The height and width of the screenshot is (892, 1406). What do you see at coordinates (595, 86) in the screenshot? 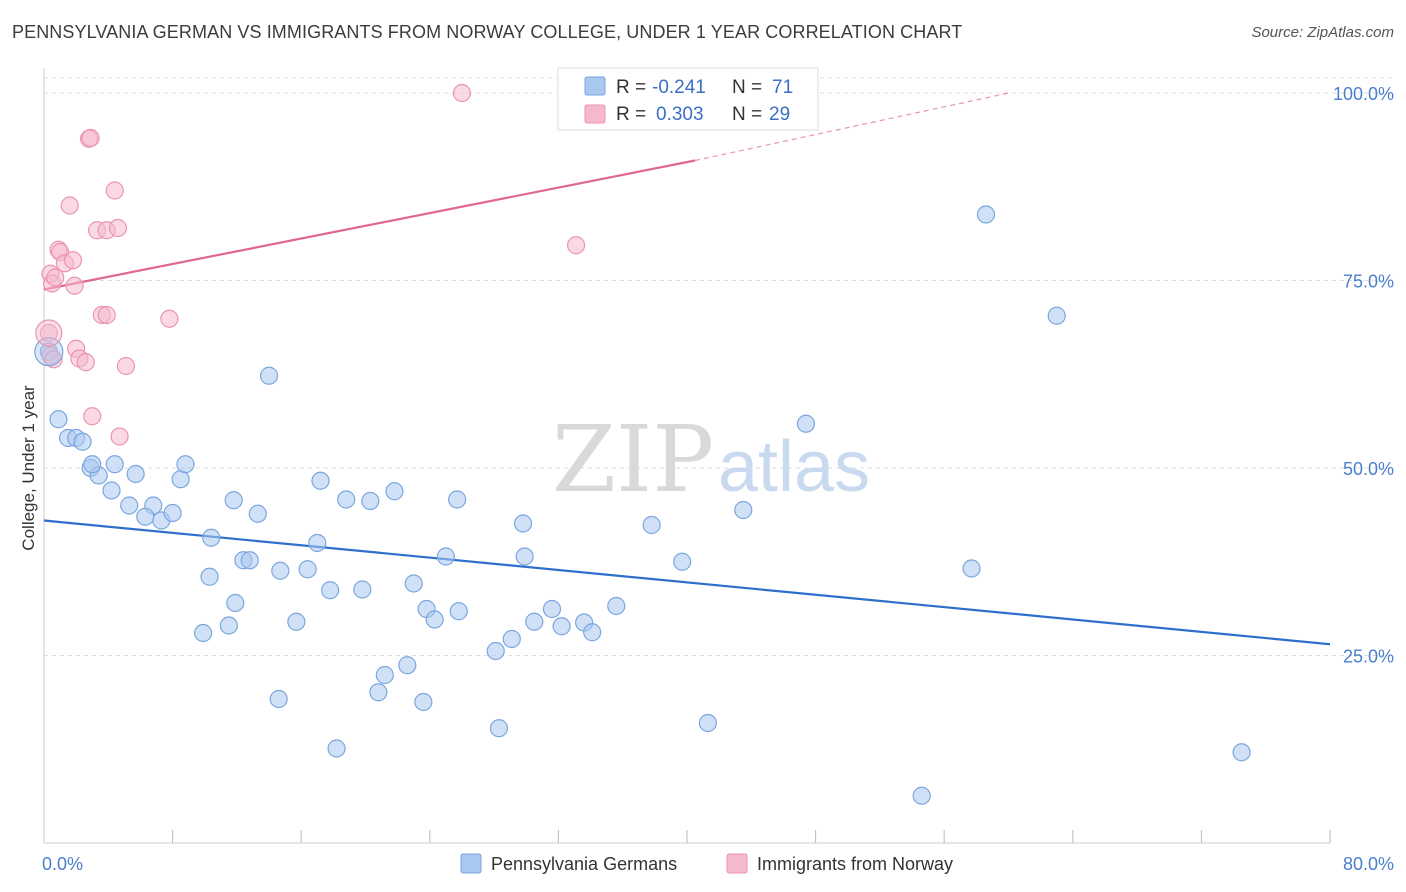
I see `stats-swatch-series1` at bounding box center [595, 86].